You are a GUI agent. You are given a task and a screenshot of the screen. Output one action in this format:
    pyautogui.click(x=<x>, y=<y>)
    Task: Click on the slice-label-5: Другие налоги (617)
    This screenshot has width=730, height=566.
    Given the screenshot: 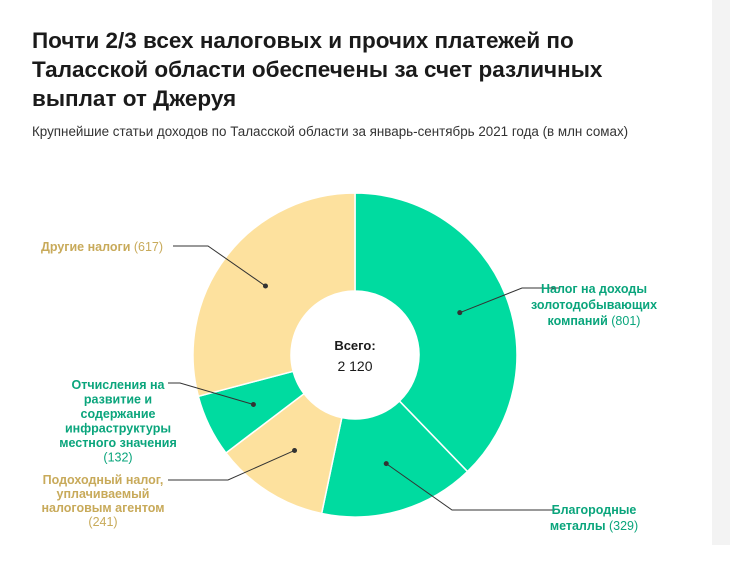 What is the action you would take?
    pyautogui.click(x=102, y=247)
    